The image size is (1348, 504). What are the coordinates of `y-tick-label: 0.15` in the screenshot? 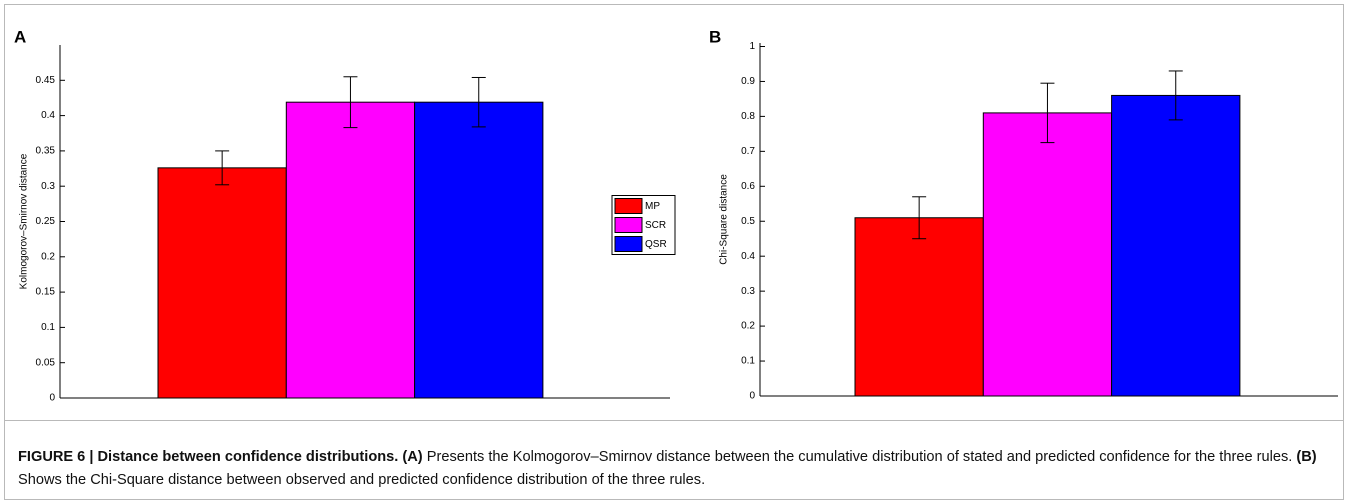 It's located at (46, 292).